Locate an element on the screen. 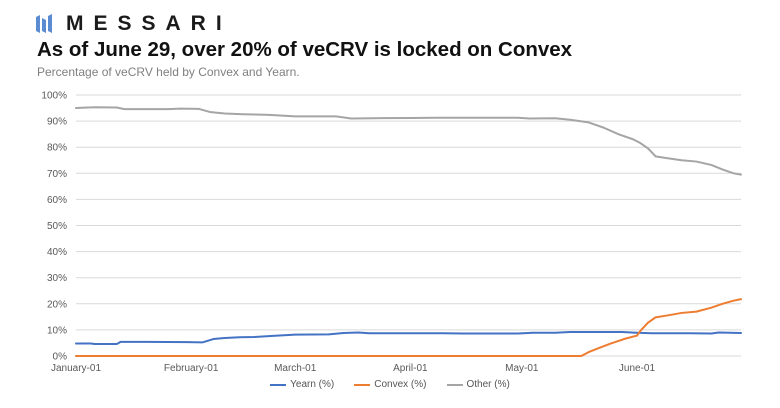 This screenshot has width=780, height=408. legend-item-other: Other (%) is located at coordinates (478, 384).